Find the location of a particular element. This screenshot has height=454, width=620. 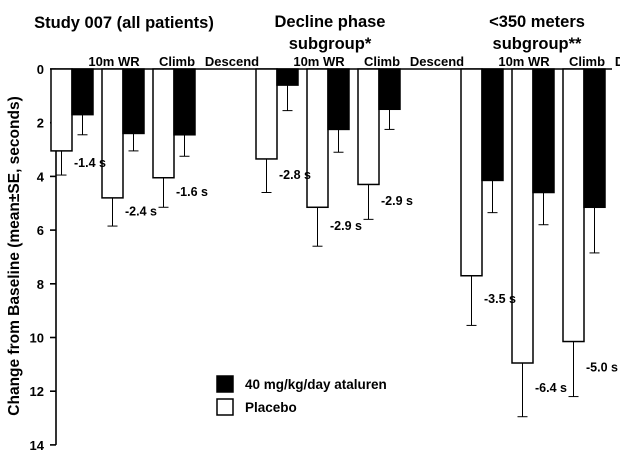

group-title: subgroup* is located at coordinates (330, 44).